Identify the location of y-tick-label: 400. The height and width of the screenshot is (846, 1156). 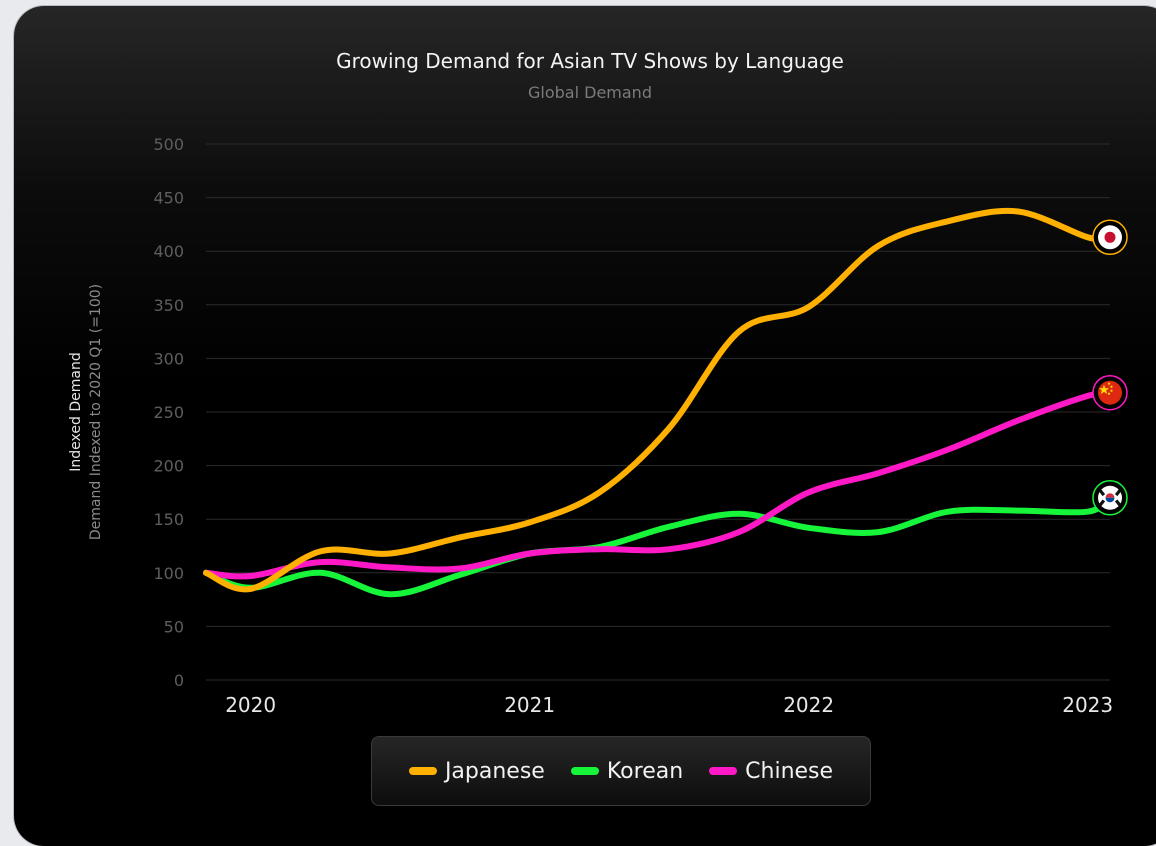
(168, 251).